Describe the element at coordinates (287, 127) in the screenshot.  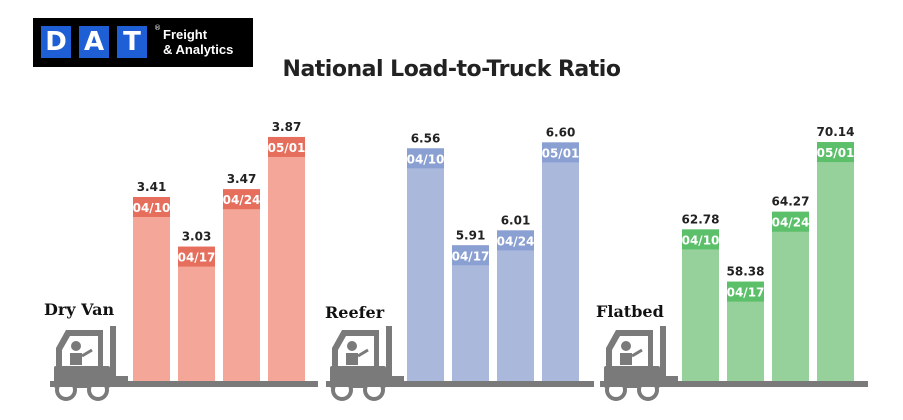
I see `bar-value-label: 3.87` at that location.